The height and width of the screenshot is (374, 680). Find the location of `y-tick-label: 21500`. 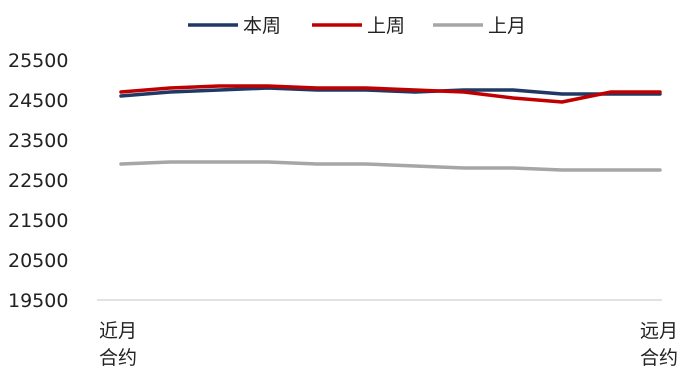

y-tick-label: 21500 is located at coordinates (38, 221).